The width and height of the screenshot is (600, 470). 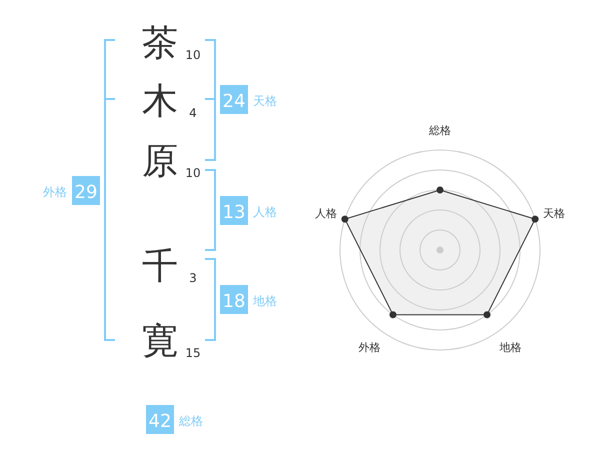 What do you see at coordinates (193, 353) in the screenshot?
I see `text: 15` at bounding box center [193, 353].